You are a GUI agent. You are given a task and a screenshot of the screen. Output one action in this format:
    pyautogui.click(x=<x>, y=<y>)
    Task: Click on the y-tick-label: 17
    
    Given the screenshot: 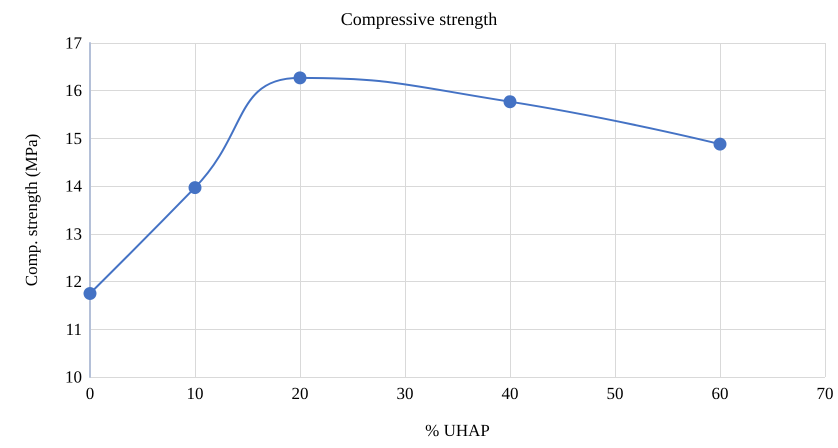 What is the action you would take?
    pyautogui.click(x=73, y=43)
    